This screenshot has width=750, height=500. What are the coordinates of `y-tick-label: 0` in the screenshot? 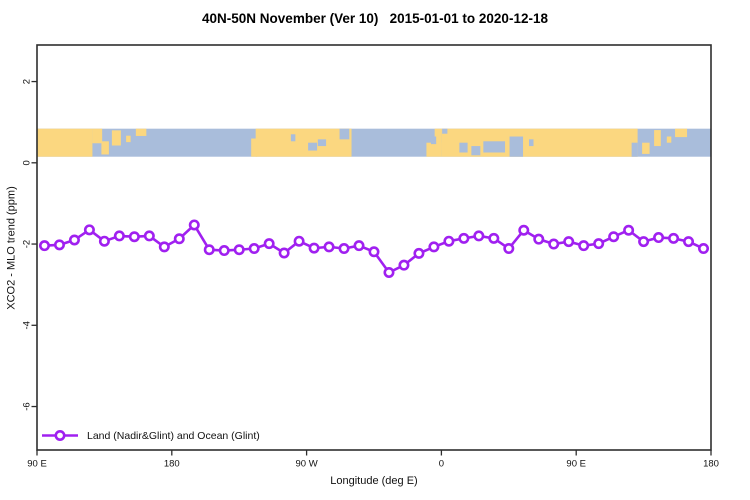 It's located at (27, 162).